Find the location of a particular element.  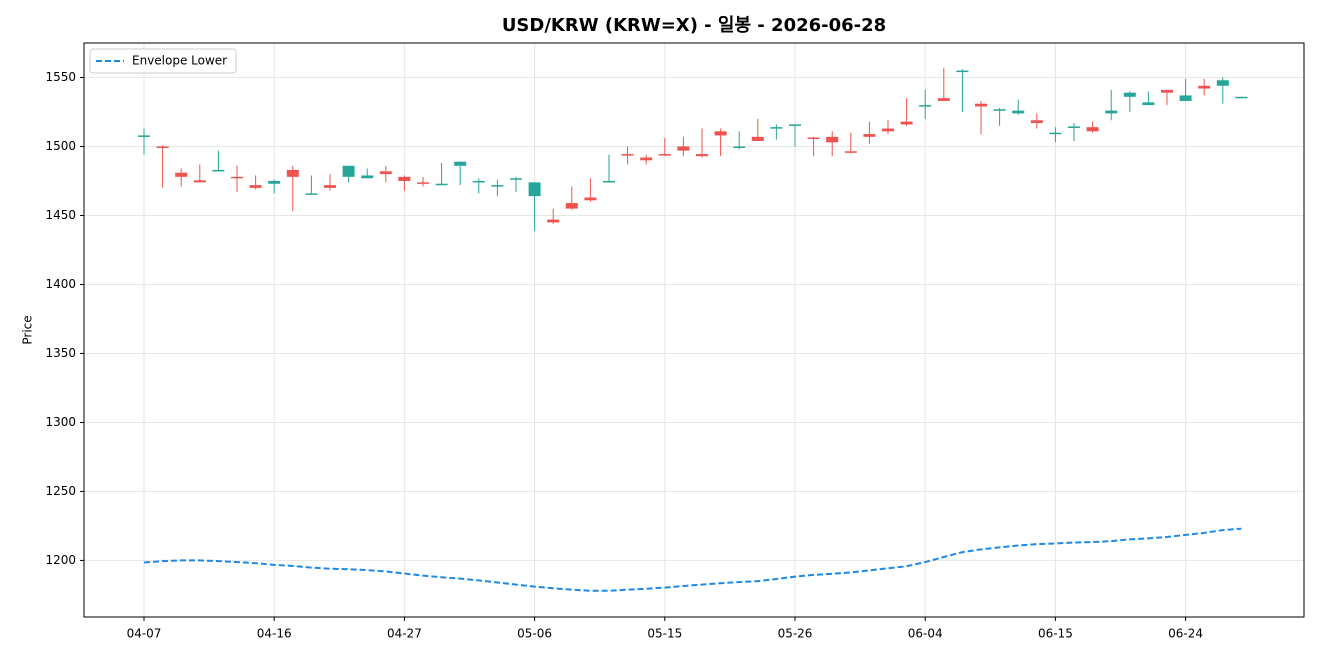

x-tick-label: 05-26 is located at coordinates (795, 634).